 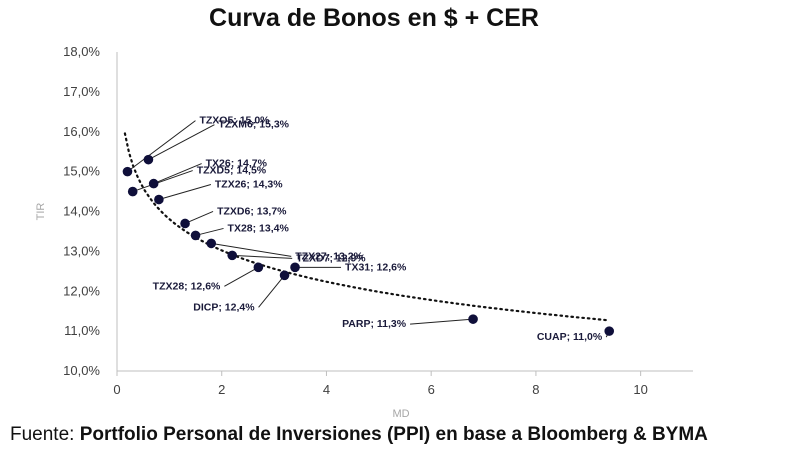 I want to click on y-tick-label: 11,0%, so click(x=82, y=330).